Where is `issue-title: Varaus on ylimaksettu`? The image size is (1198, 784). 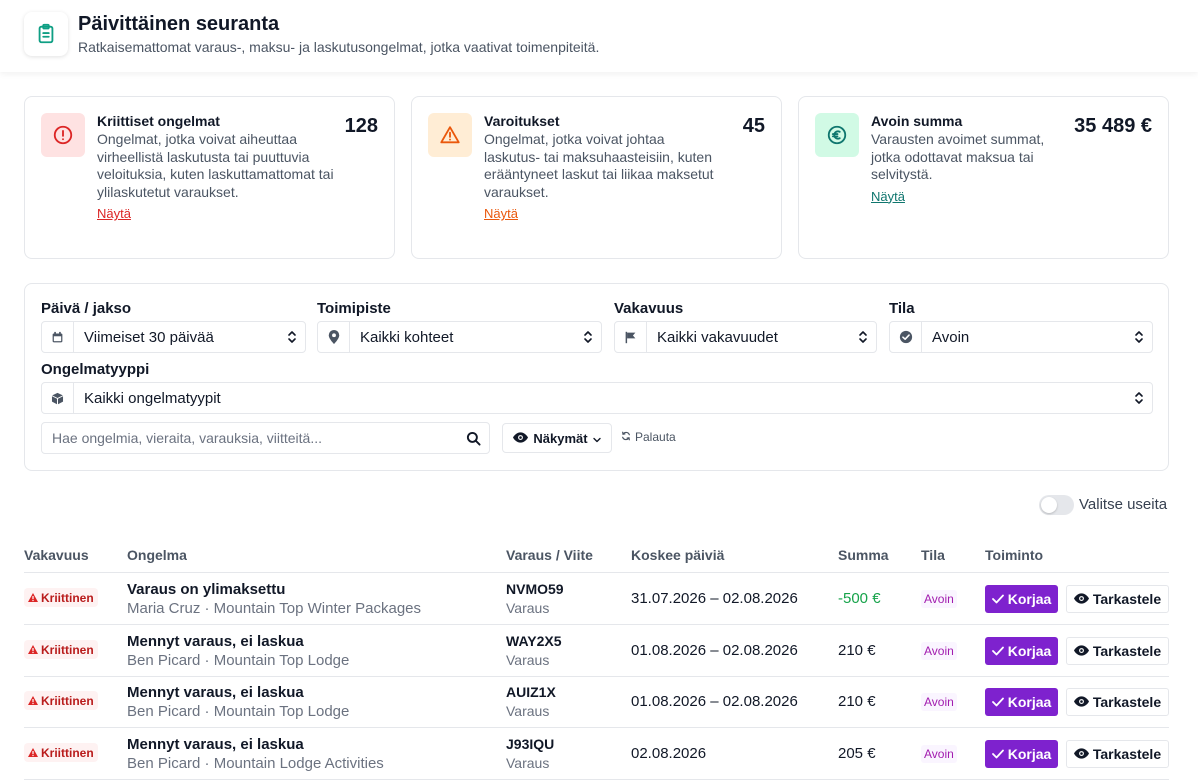 issue-title: Varaus on ylimaksettu is located at coordinates (206, 589).